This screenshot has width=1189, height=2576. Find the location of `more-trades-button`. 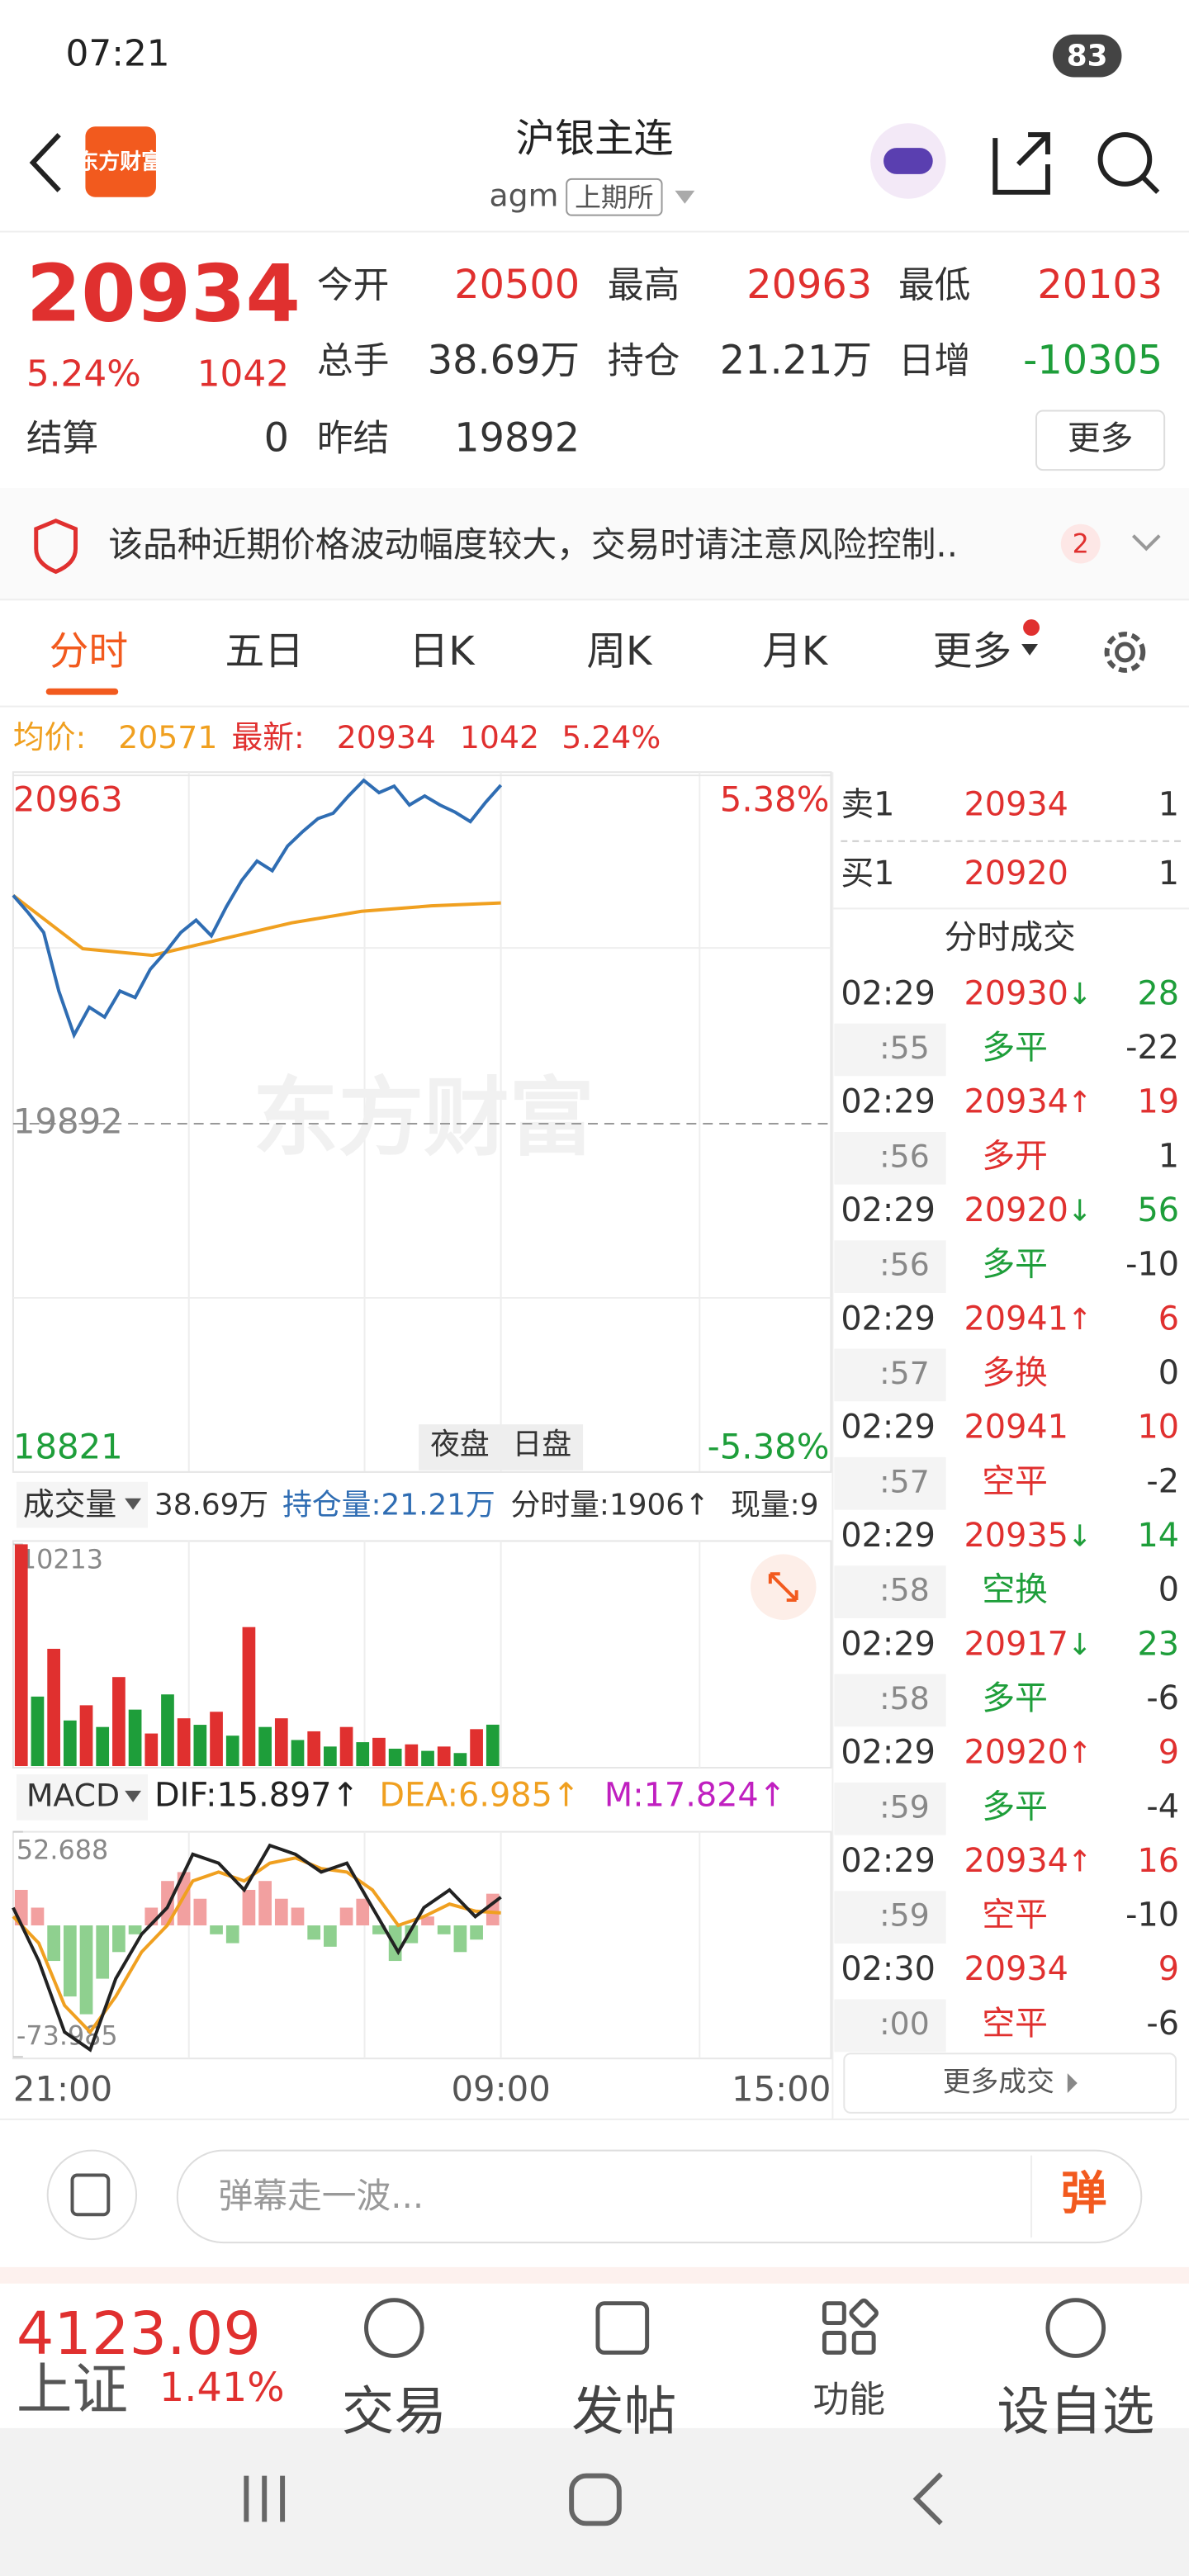

more-trades-button is located at coordinates (1010, 2083).